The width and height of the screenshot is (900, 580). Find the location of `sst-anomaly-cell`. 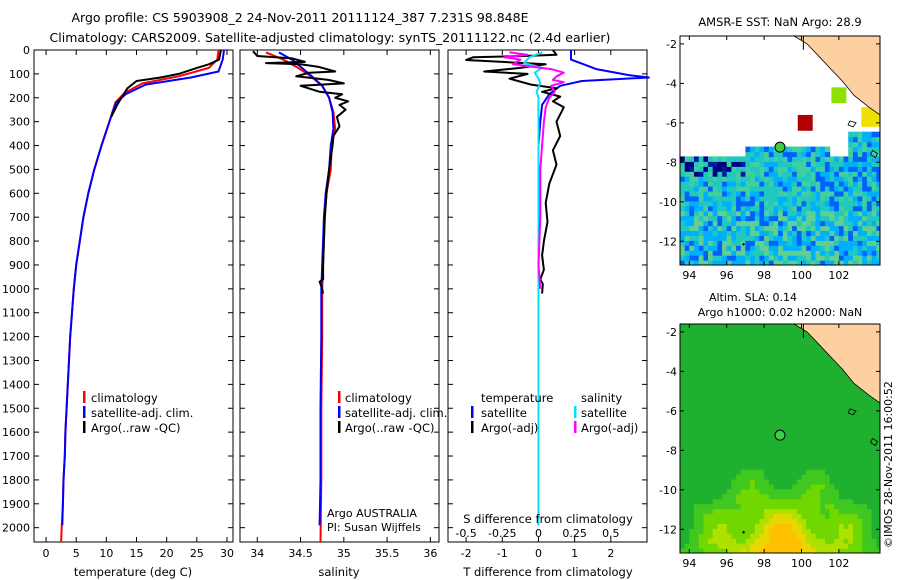

sst-anomaly-cell is located at coordinates (805, 122).